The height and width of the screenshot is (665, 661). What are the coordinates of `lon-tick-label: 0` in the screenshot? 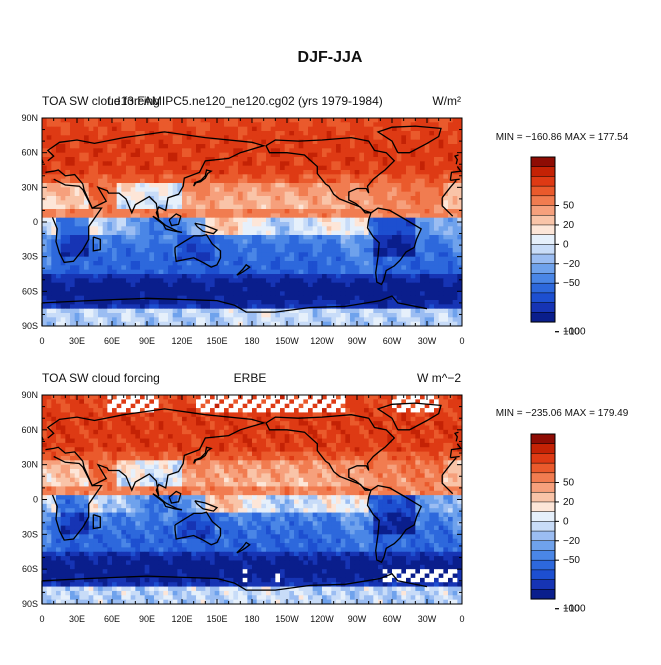 It's located at (461, 341).